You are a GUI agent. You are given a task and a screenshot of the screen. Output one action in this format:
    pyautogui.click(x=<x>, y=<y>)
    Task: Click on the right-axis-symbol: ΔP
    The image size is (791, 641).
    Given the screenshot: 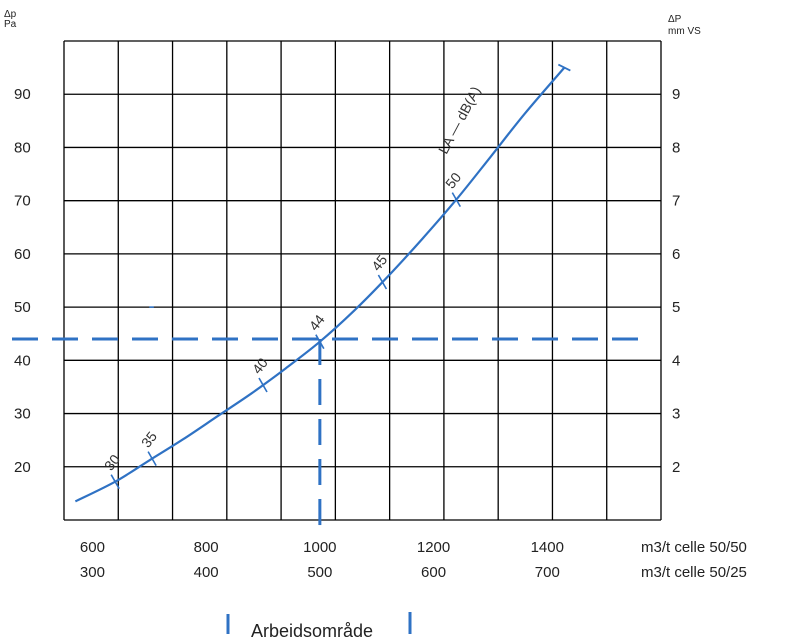 What is the action you would take?
    pyautogui.click(x=675, y=19)
    